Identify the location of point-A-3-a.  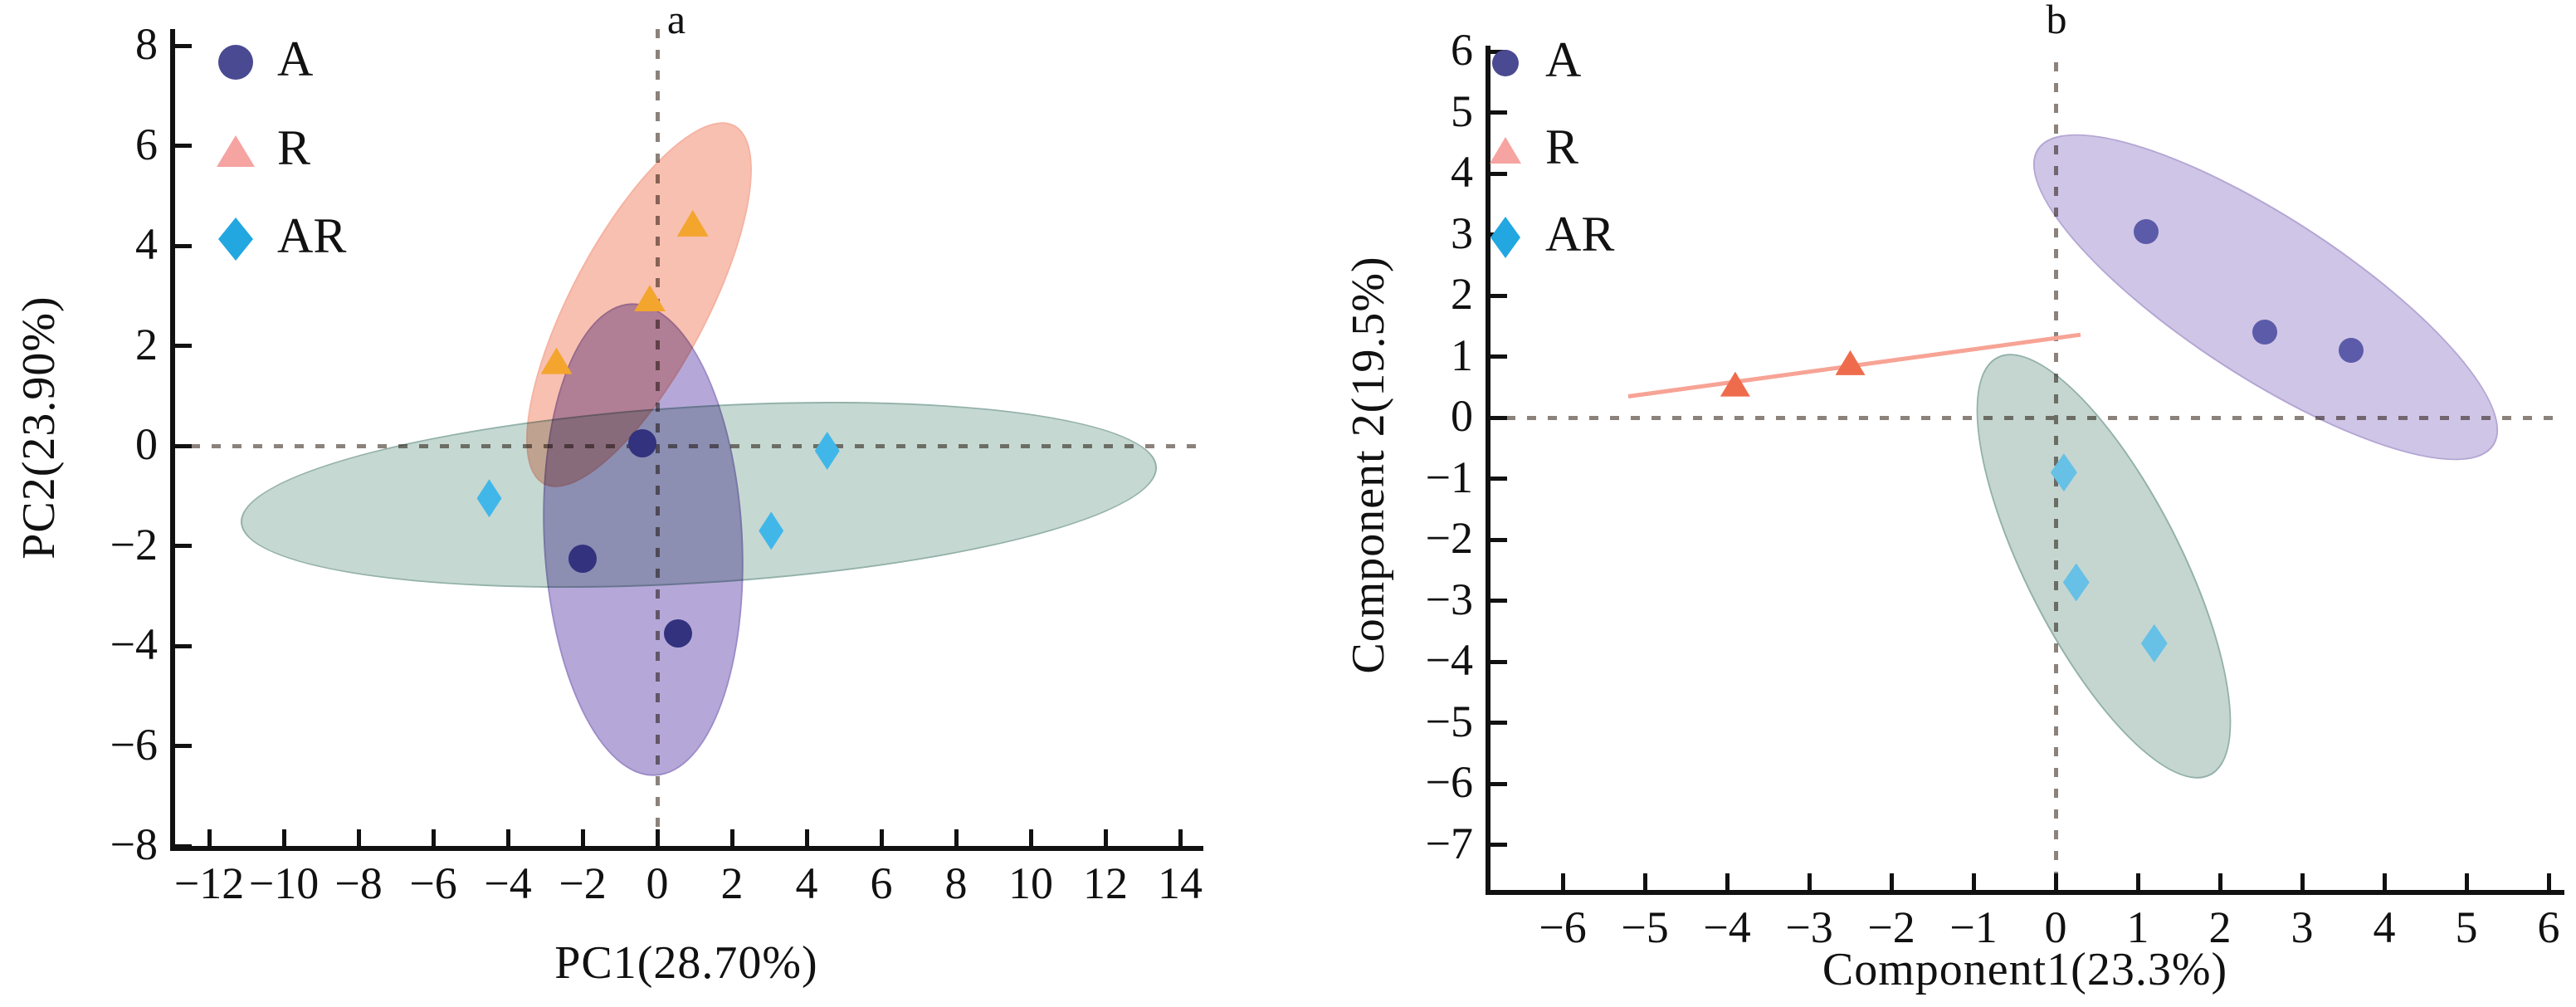
(678, 633).